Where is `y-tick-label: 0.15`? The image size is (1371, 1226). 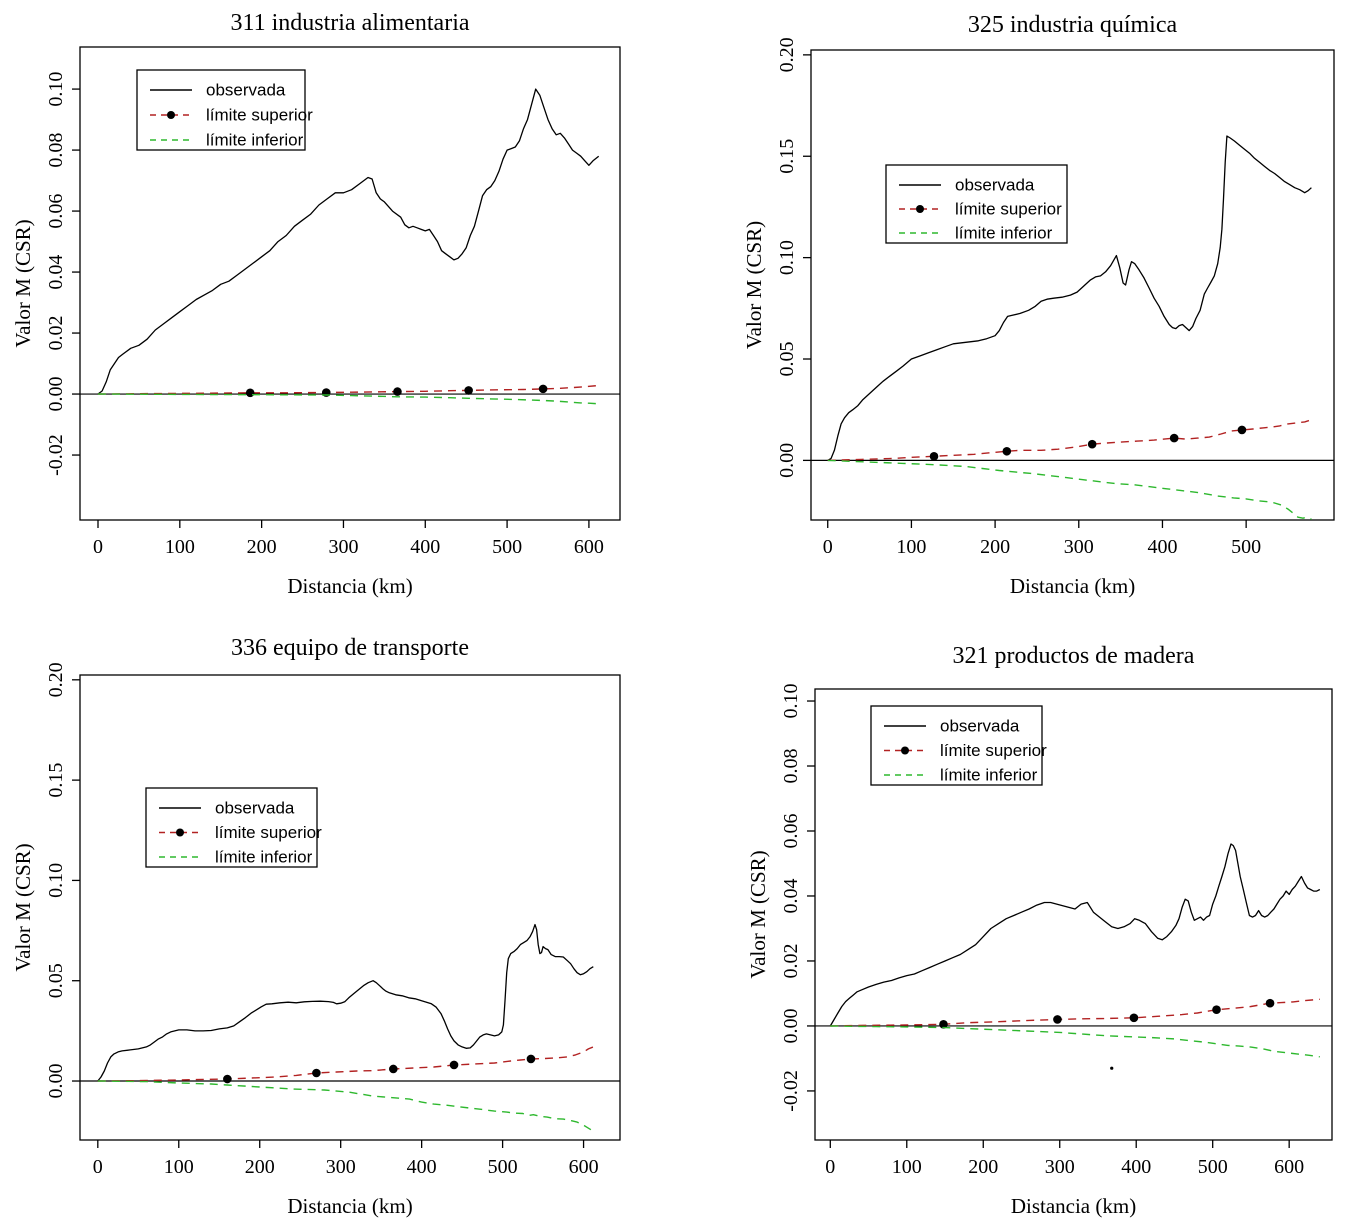
y-tick-label: 0.15 is located at coordinates (787, 156).